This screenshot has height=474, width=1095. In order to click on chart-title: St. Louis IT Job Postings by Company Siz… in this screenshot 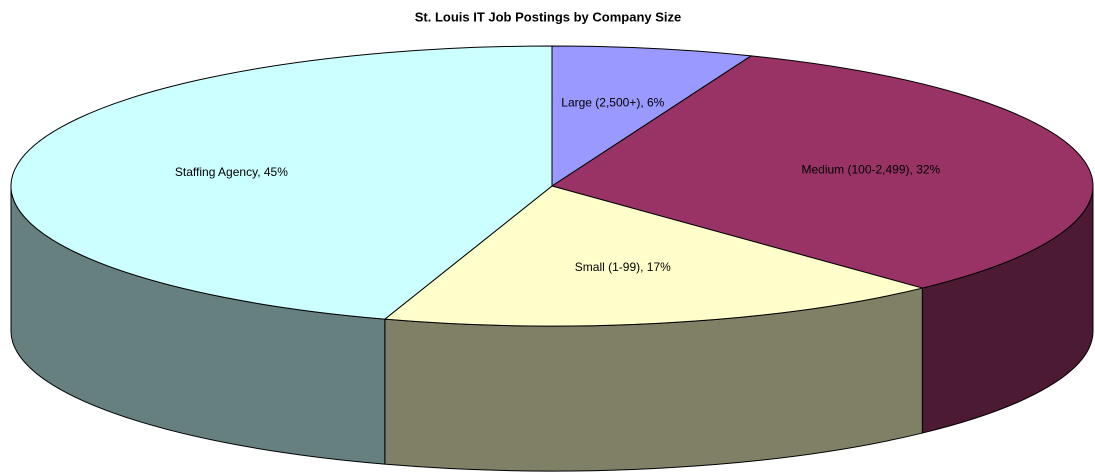, I will do `click(548, 16)`.